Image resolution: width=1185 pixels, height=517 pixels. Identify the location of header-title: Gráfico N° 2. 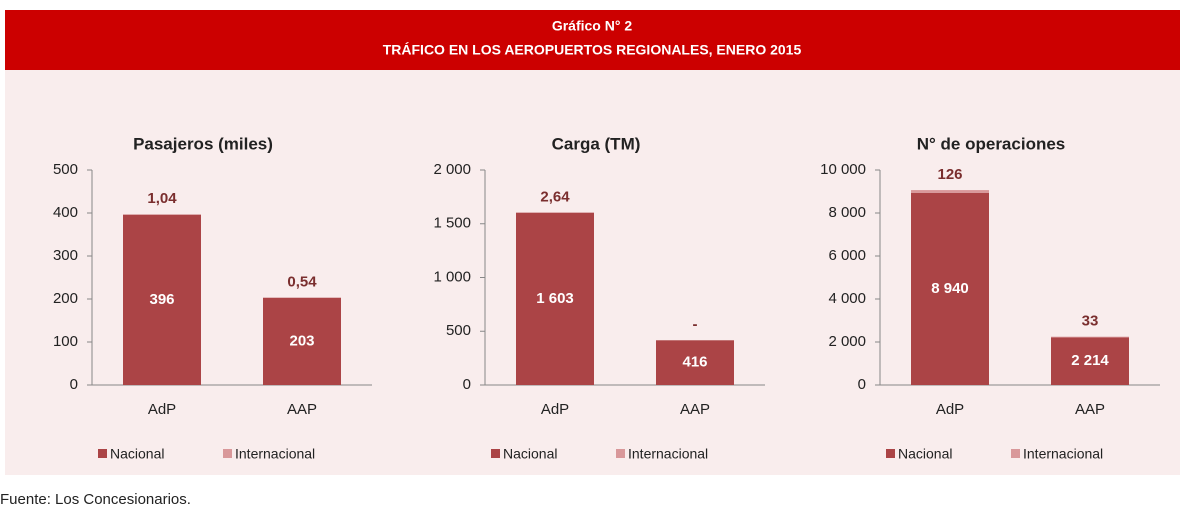
(592, 26).